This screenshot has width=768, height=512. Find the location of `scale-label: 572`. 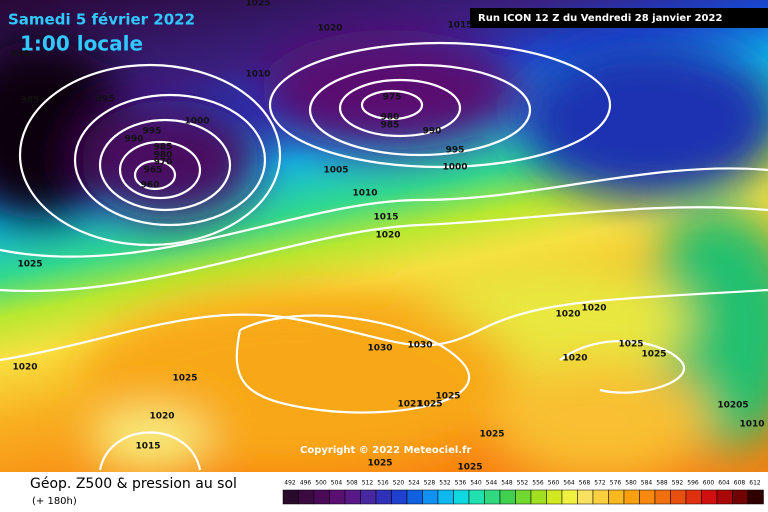

scale-label: 572 is located at coordinates (600, 483).